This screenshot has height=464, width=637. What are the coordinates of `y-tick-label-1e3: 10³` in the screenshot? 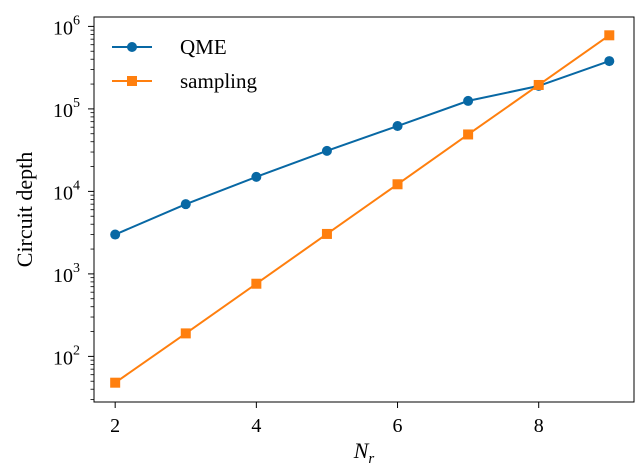 It's located at (66, 274).